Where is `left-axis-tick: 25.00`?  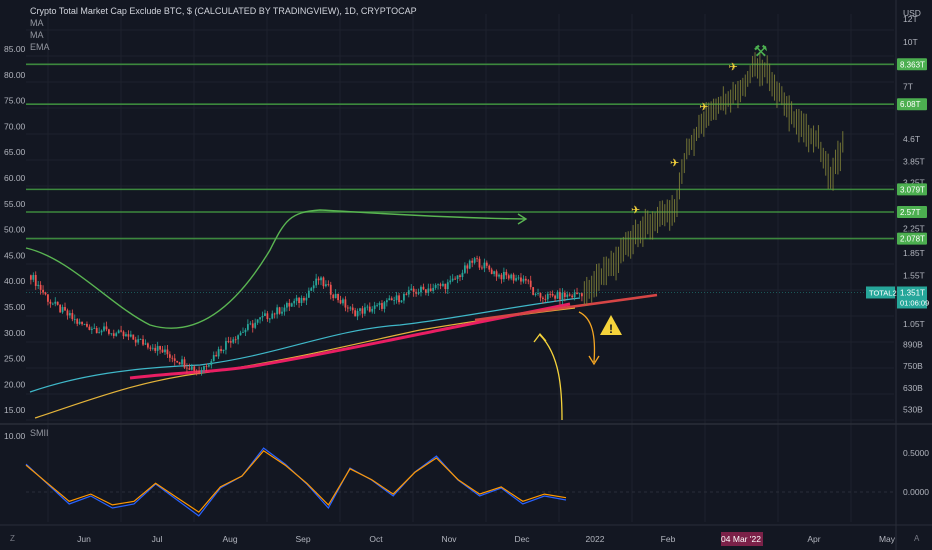 left-axis-tick: 25.00 is located at coordinates (15, 359).